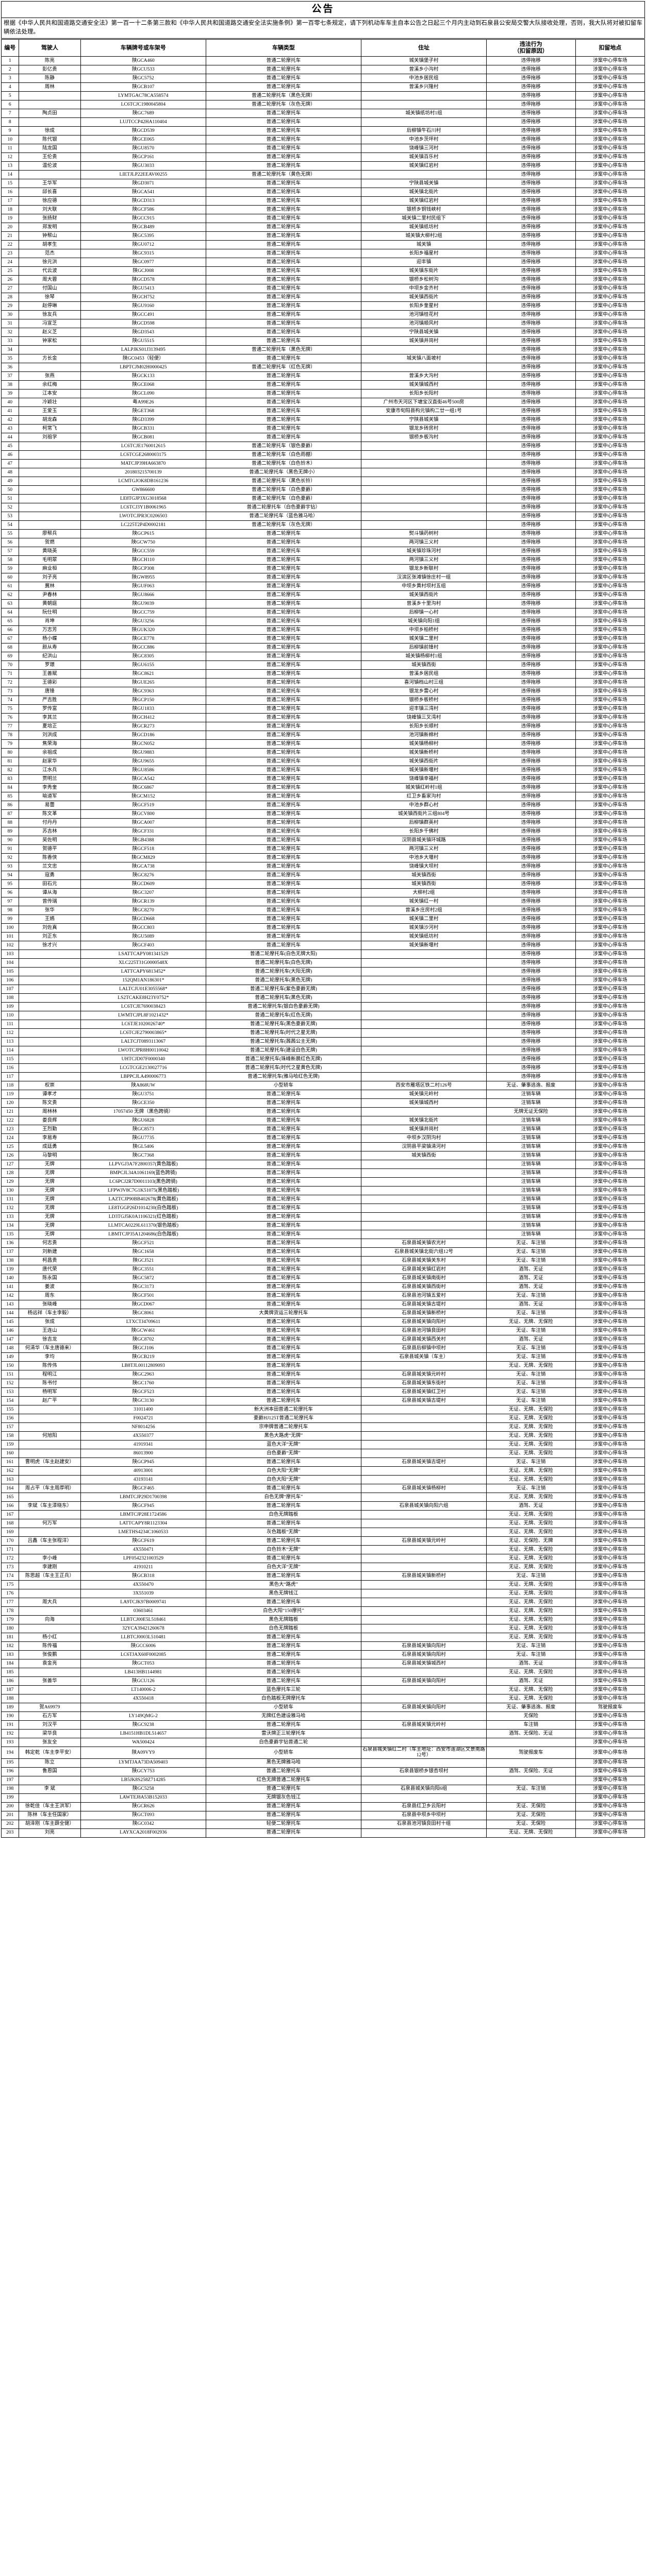 The image size is (646, 2576). What do you see at coordinates (10, 1366) in the screenshot?
I see `row-index: 150` at bounding box center [10, 1366].